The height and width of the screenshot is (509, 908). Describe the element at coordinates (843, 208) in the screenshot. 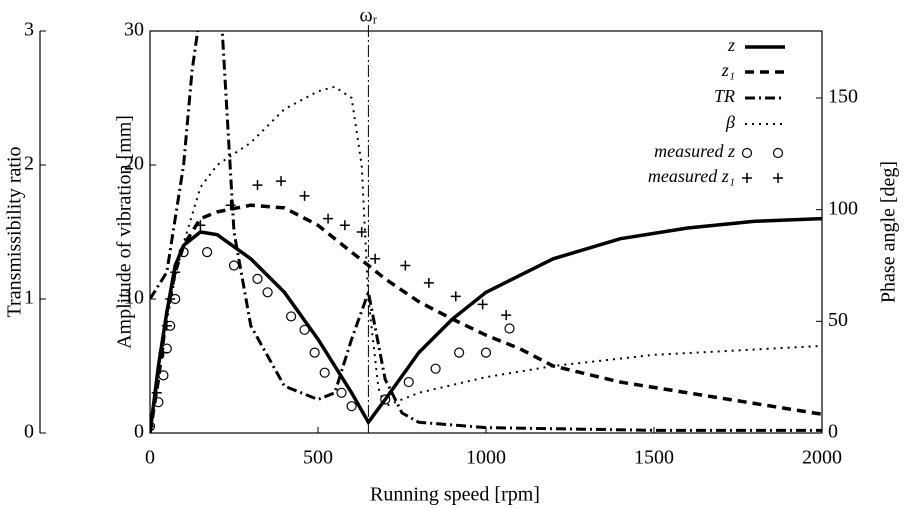

I see `y2-tick-label: 100` at that location.